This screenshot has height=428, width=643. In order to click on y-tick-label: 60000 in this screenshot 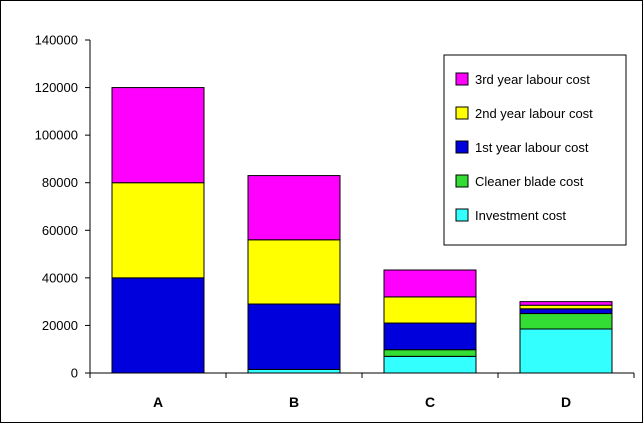, I will do `click(60, 230)`.